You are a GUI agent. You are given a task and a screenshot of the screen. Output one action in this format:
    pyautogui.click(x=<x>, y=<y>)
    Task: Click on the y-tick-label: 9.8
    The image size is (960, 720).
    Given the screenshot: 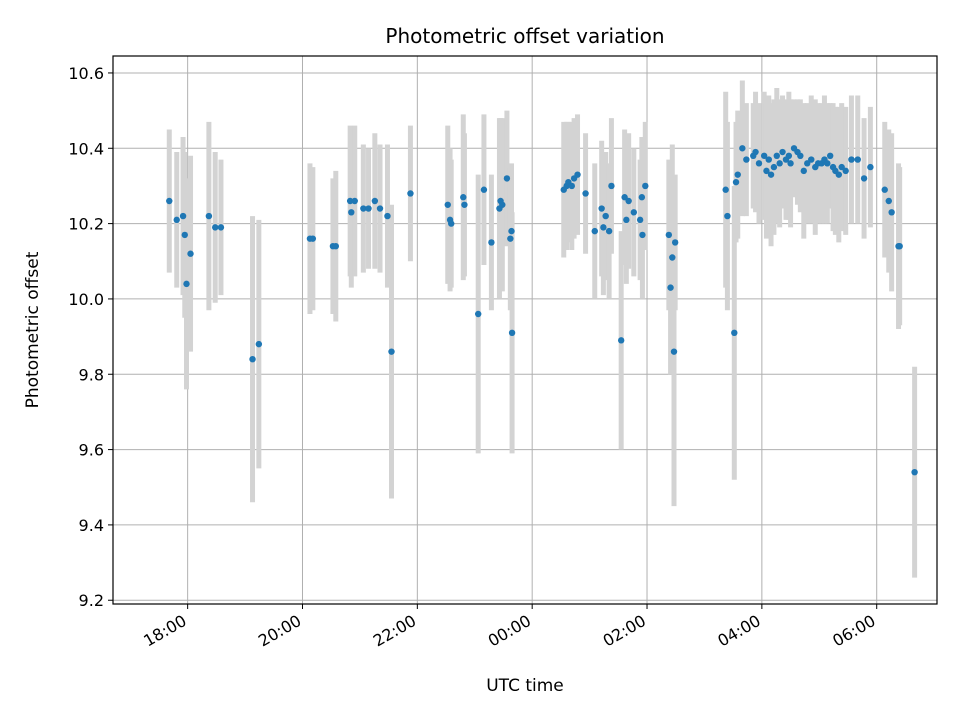 What is the action you would take?
    pyautogui.click(x=91, y=374)
    